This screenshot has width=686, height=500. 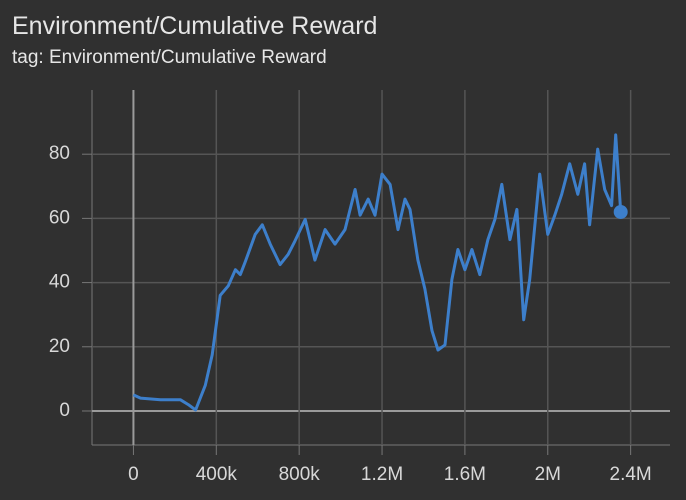 I want to click on x-tick-label: 1.2M, so click(x=382, y=474).